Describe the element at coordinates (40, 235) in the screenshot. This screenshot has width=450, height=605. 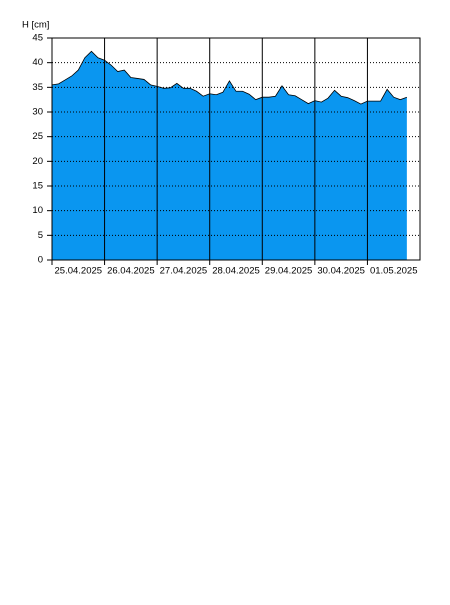
I see `y-tick-label: 5` at that location.